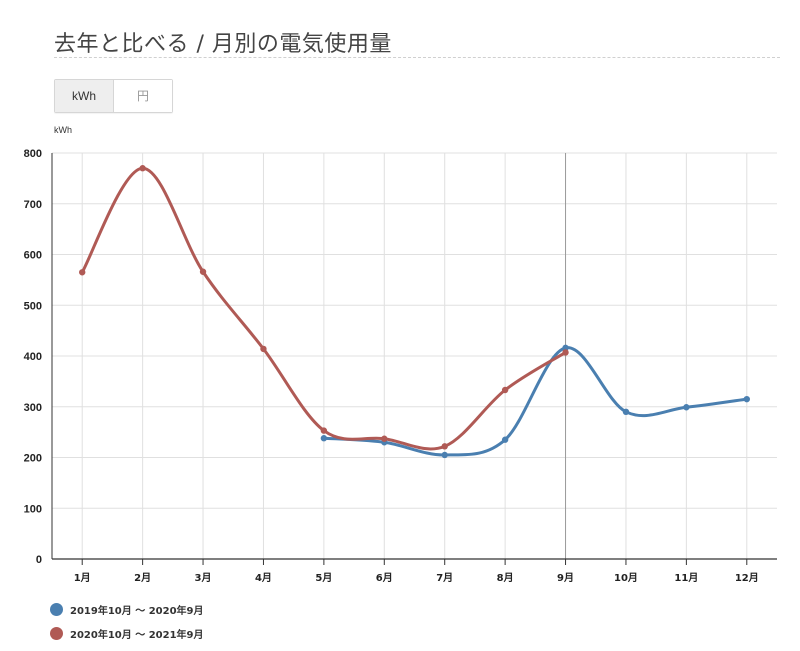 The width and height of the screenshot is (800, 651). What do you see at coordinates (82, 578) in the screenshot?
I see `x-tick-label: 1月` at bounding box center [82, 578].